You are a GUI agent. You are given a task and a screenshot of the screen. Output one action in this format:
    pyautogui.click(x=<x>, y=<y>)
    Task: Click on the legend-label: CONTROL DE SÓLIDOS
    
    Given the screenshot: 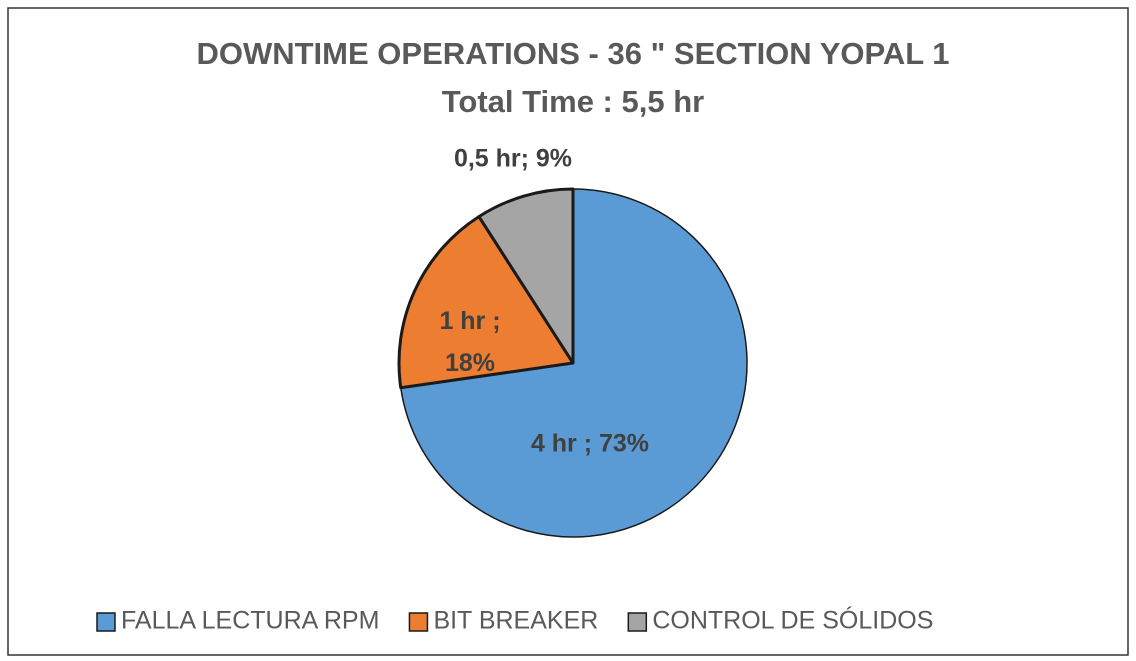 What is the action you would take?
    pyautogui.click(x=792, y=620)
    